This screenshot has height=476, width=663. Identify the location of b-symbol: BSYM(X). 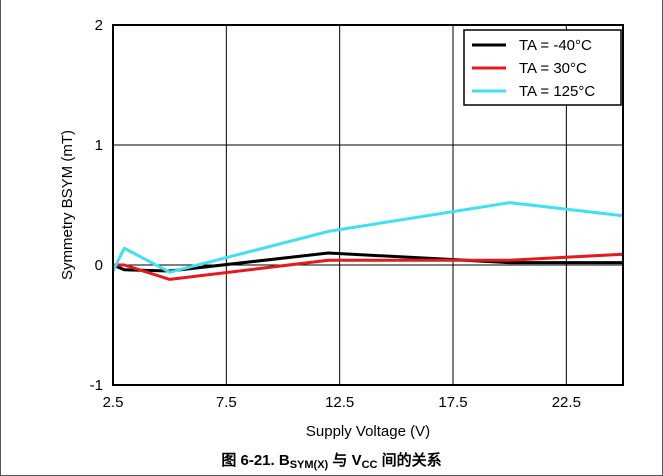
(303, 461).